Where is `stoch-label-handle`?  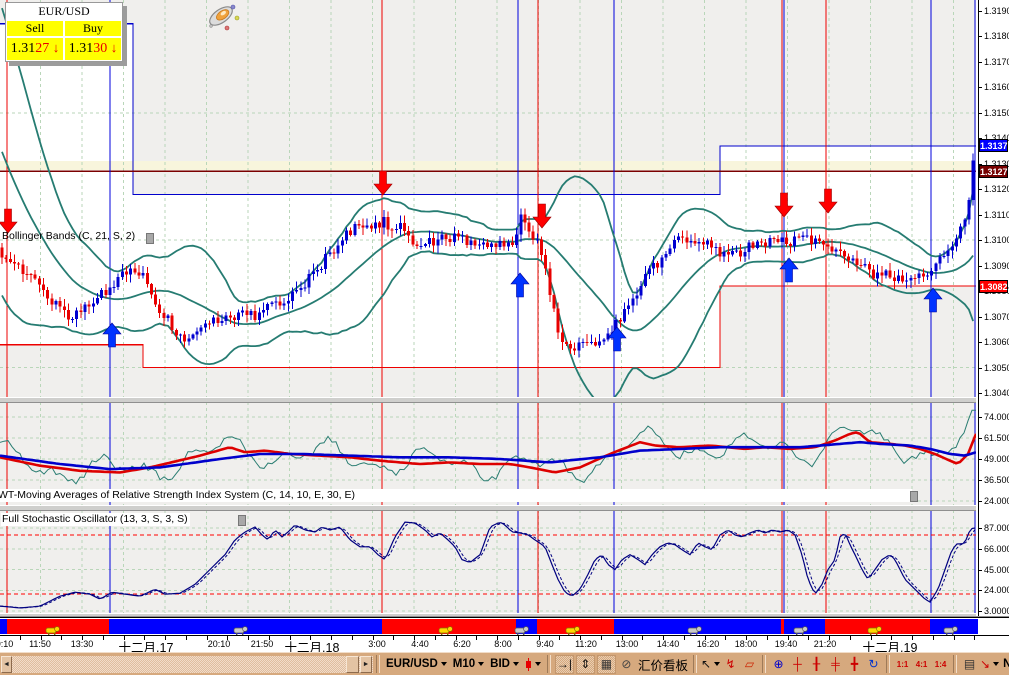 stoch-label-handle is located at coordinates (242, 520).